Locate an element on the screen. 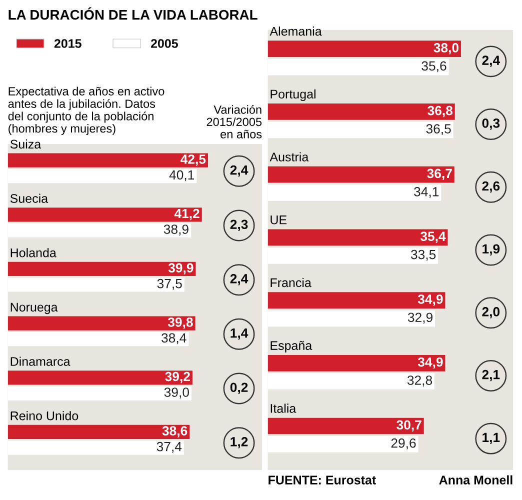 The image size is (522, 500). data-label: 38,6 is located at coordinates (175, 432).